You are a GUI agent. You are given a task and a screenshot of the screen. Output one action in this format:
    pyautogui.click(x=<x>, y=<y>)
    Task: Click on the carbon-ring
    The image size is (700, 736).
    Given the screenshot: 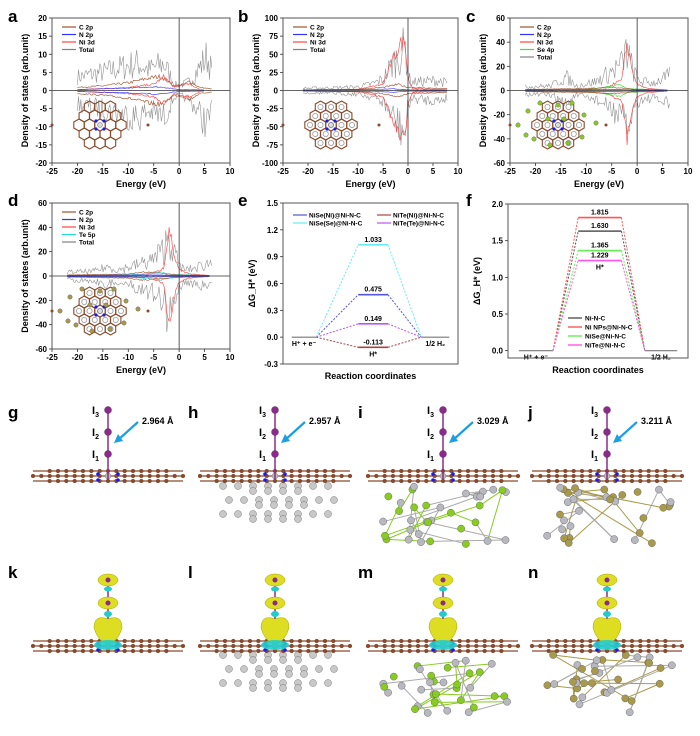 What is the action you would take?
    pyautogui.click(x=89, y=143)
    